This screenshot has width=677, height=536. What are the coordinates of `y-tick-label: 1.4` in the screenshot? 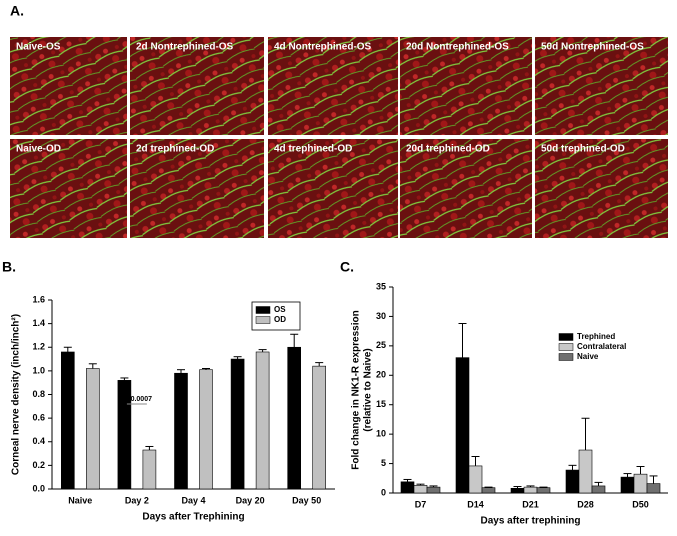 It's located at (38, 323).